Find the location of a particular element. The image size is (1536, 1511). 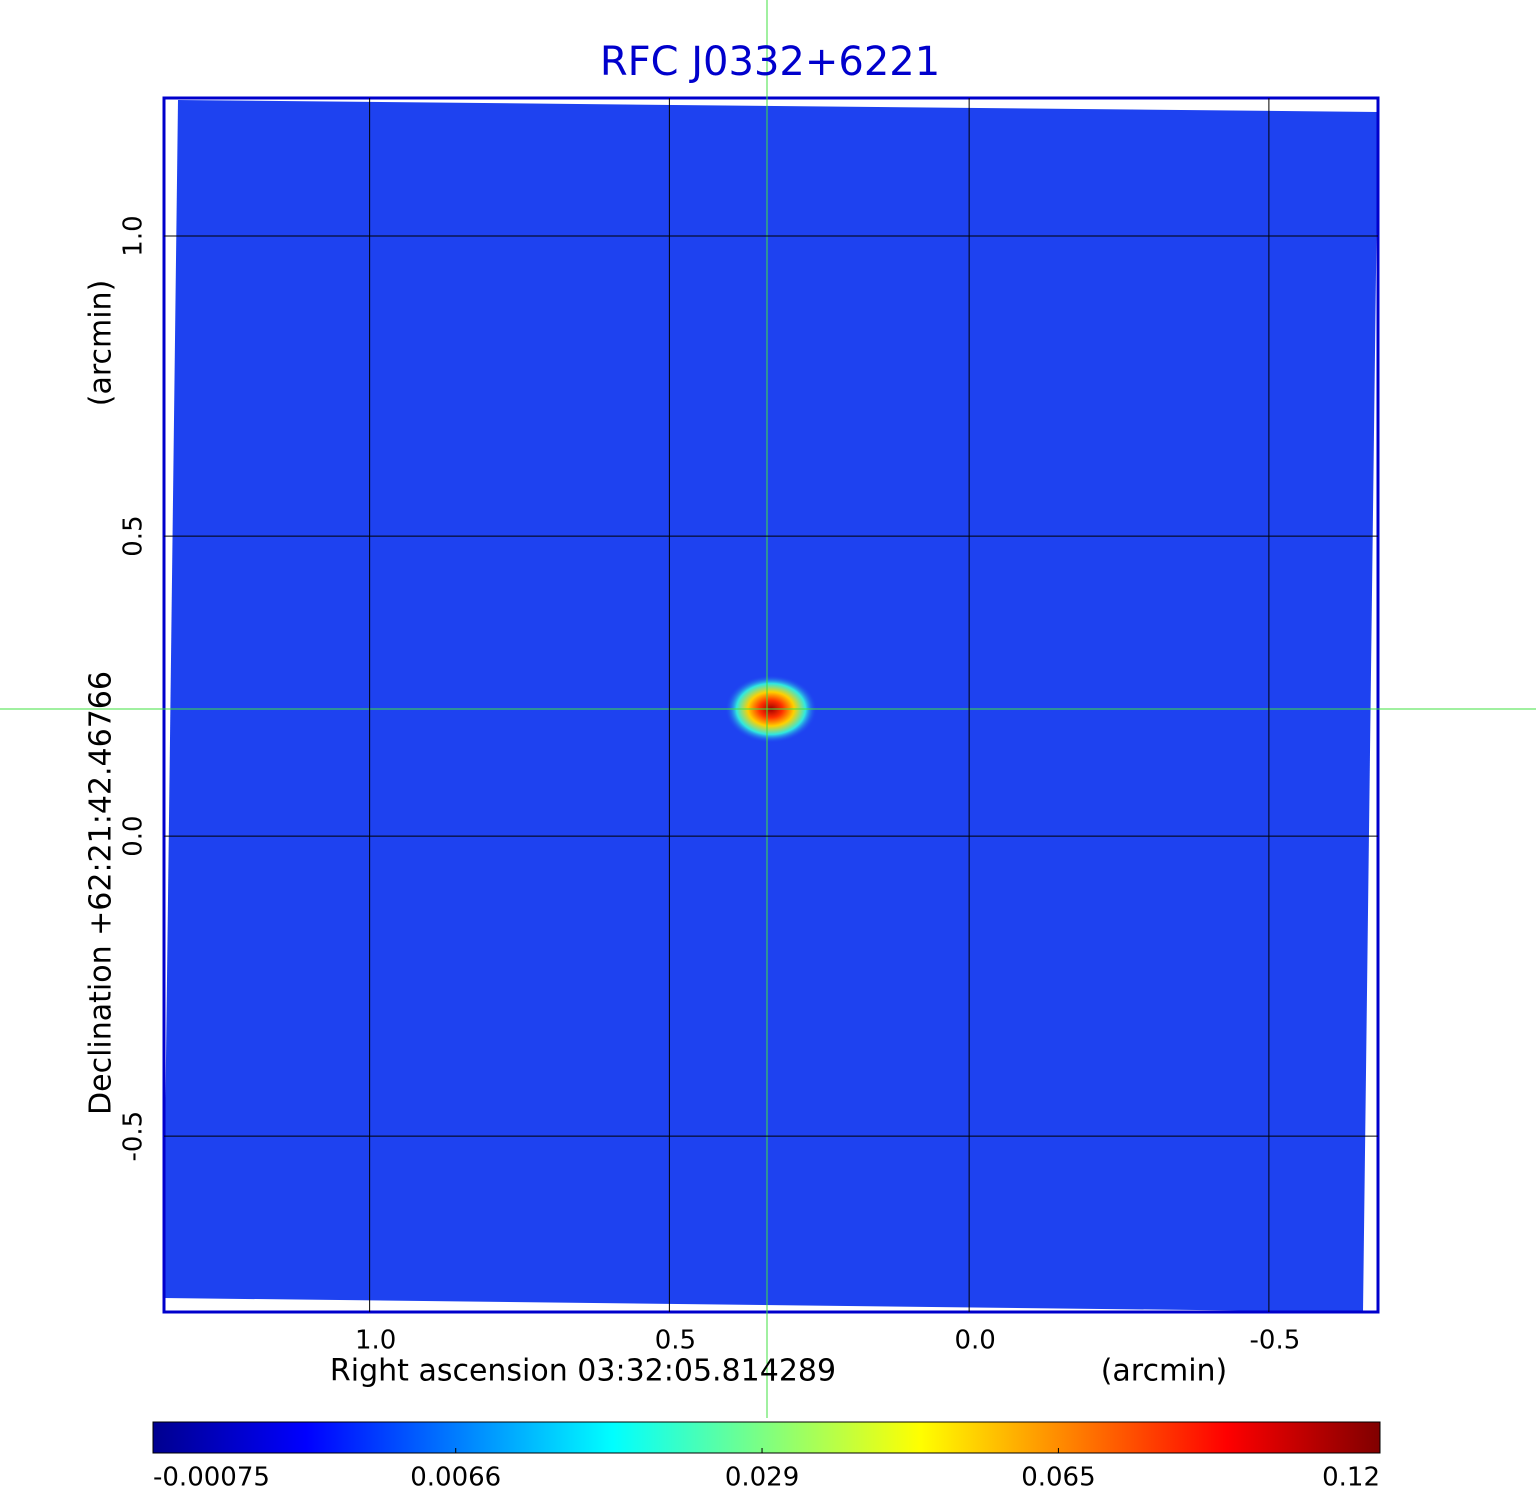

y-axis-label: Declination +62:21:42.46766 is located at coordinates (101, 893).